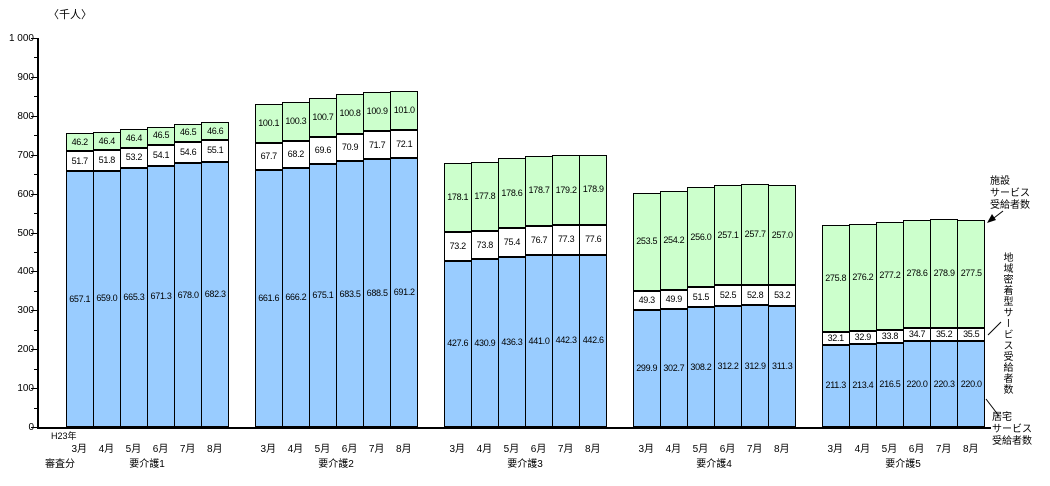  What do you see at coordinates (890, 335) in the screenshot?
I see `bar-value-community: 33.8` at bounding box center [890, 335].